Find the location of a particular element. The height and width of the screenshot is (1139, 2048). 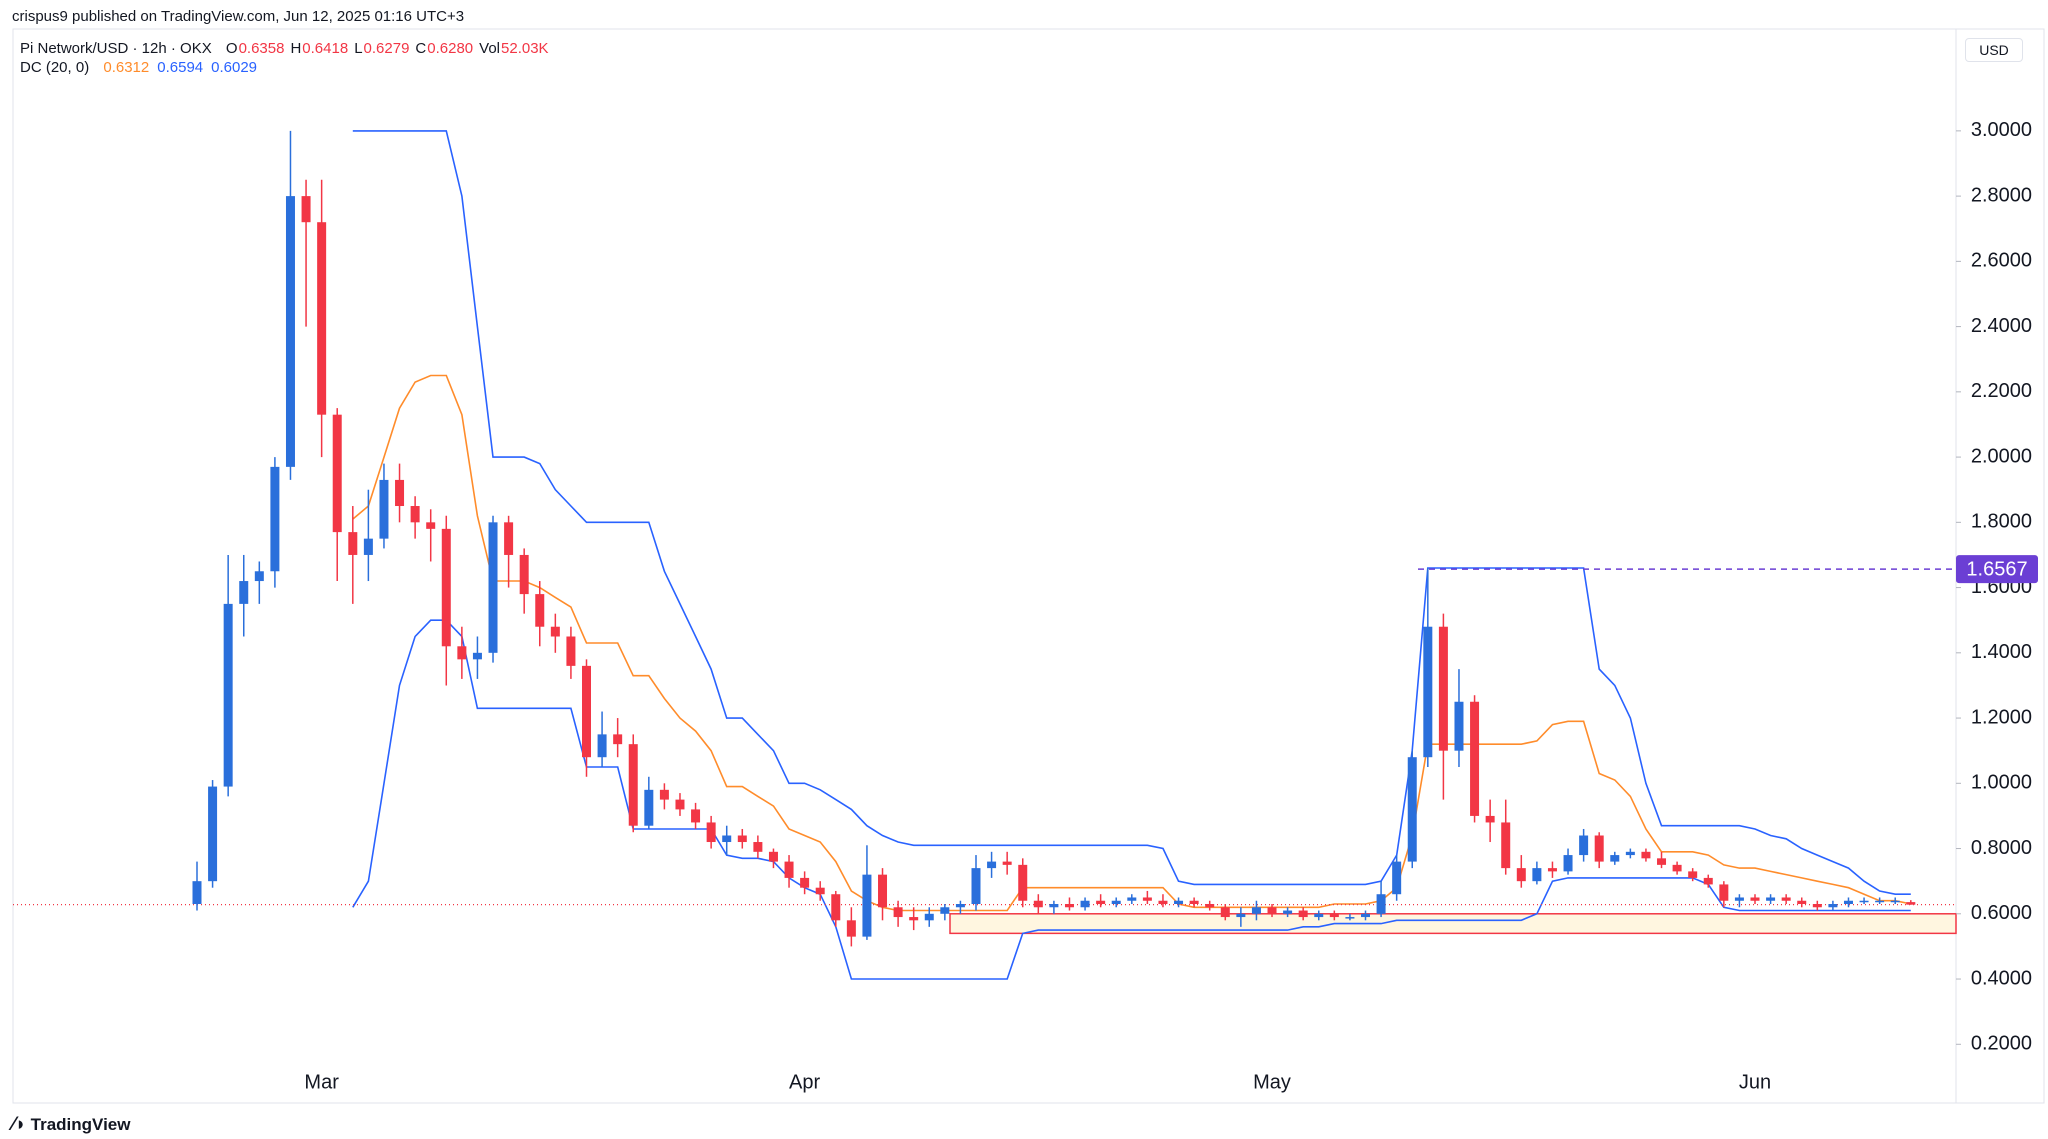

level-label: 1.6567 is located at coordinates (1996, 569).